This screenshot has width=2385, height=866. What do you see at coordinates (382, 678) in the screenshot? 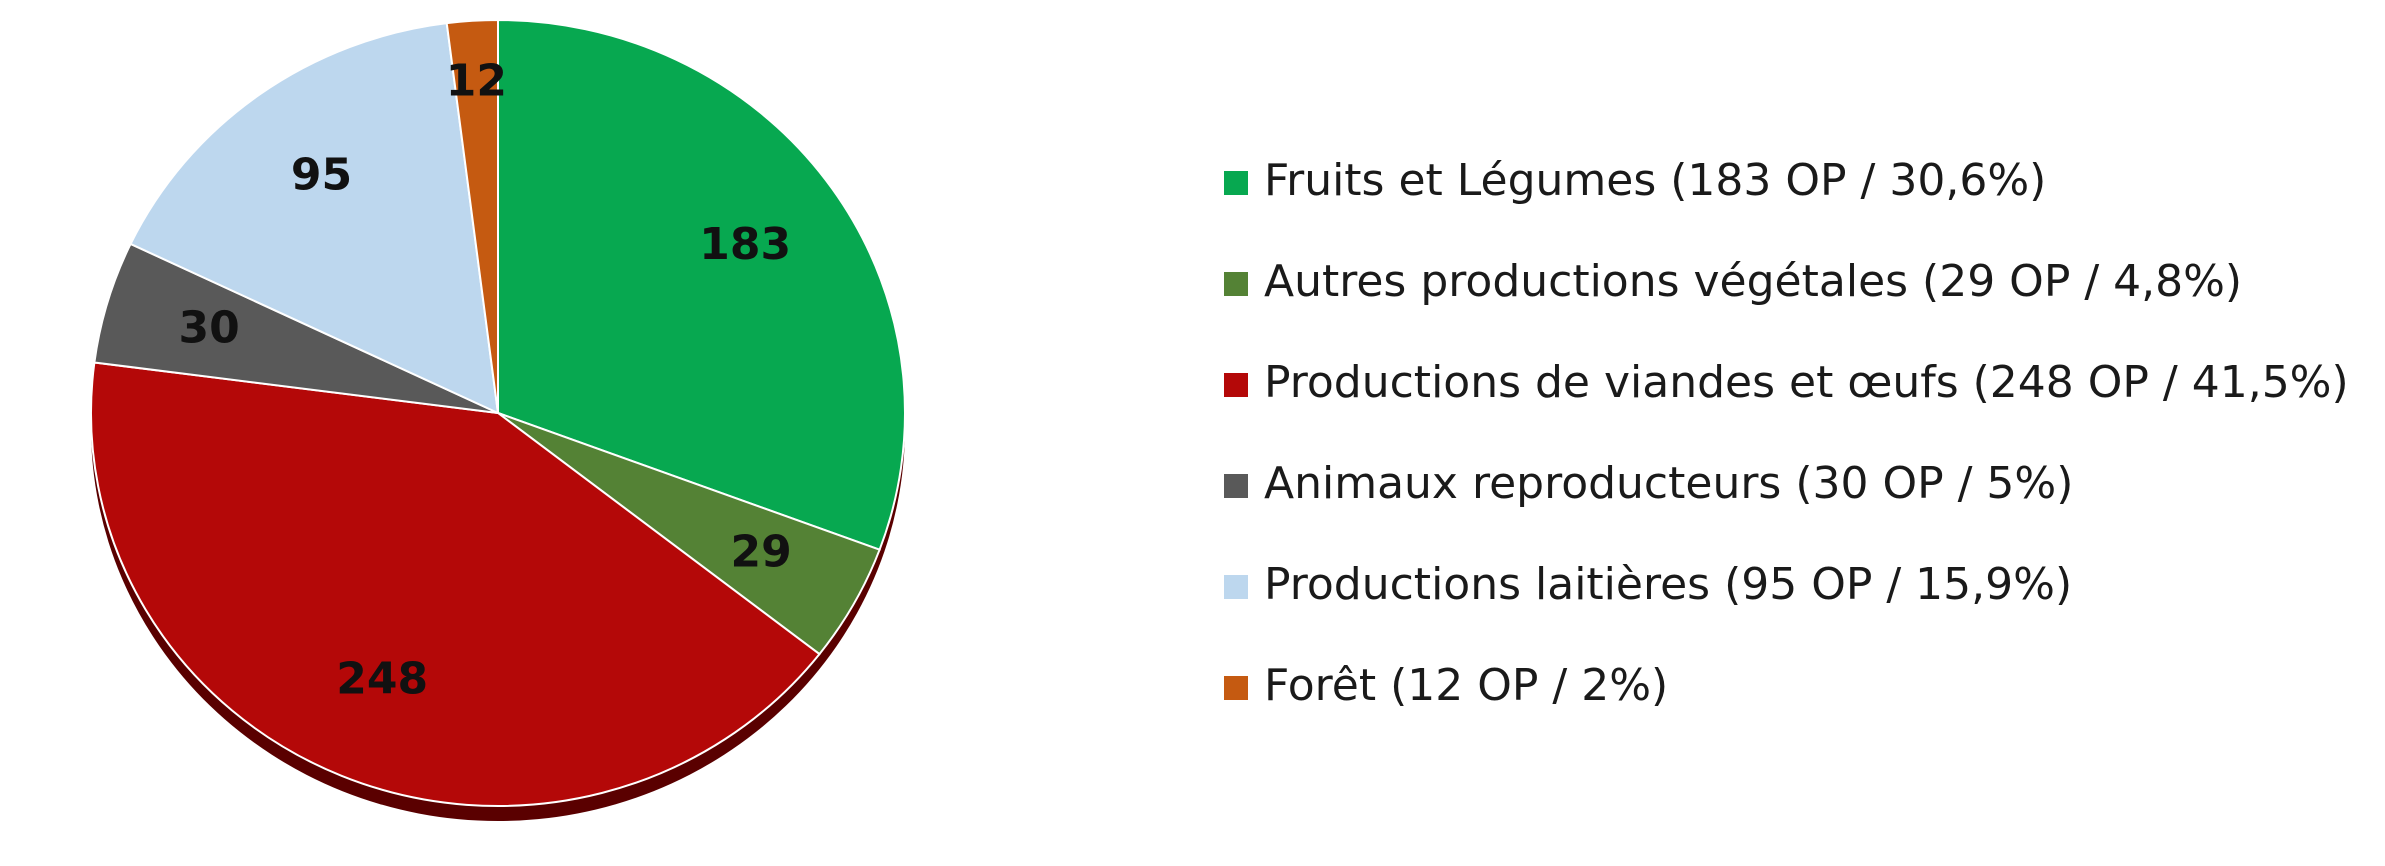
I see `data-label: 248` at bounding box center [382, 678].